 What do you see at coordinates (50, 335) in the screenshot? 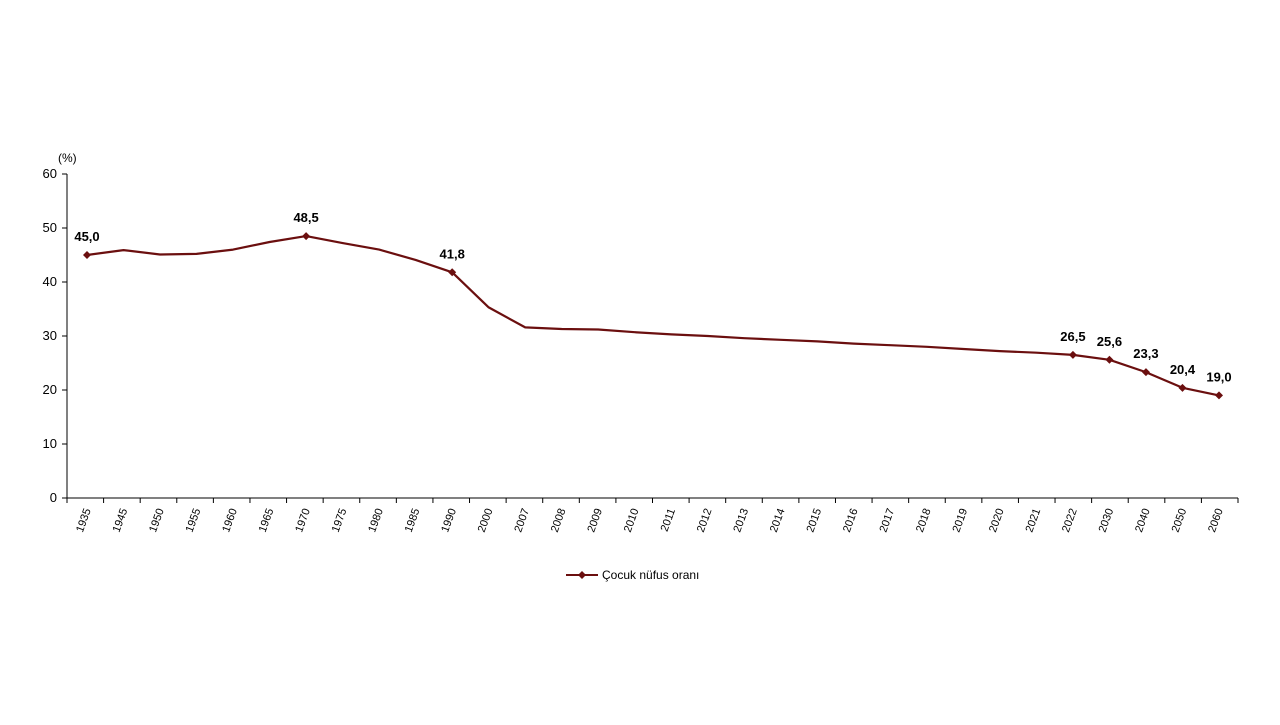
I see `y-tick-label: 30` at bounding box center [50, 335].